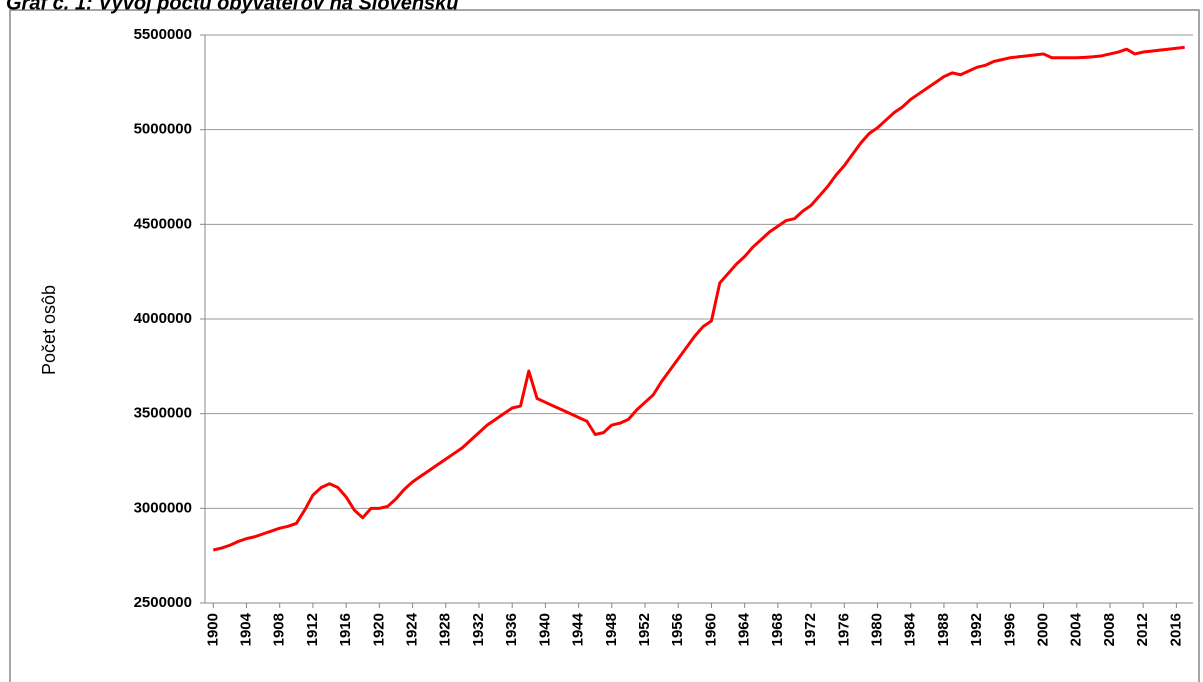 This screenshot has height=682, width=1203. Describe the element at coordinates (478, 629) in the screenshot. I see `x-tick-label: 1932` at that location.